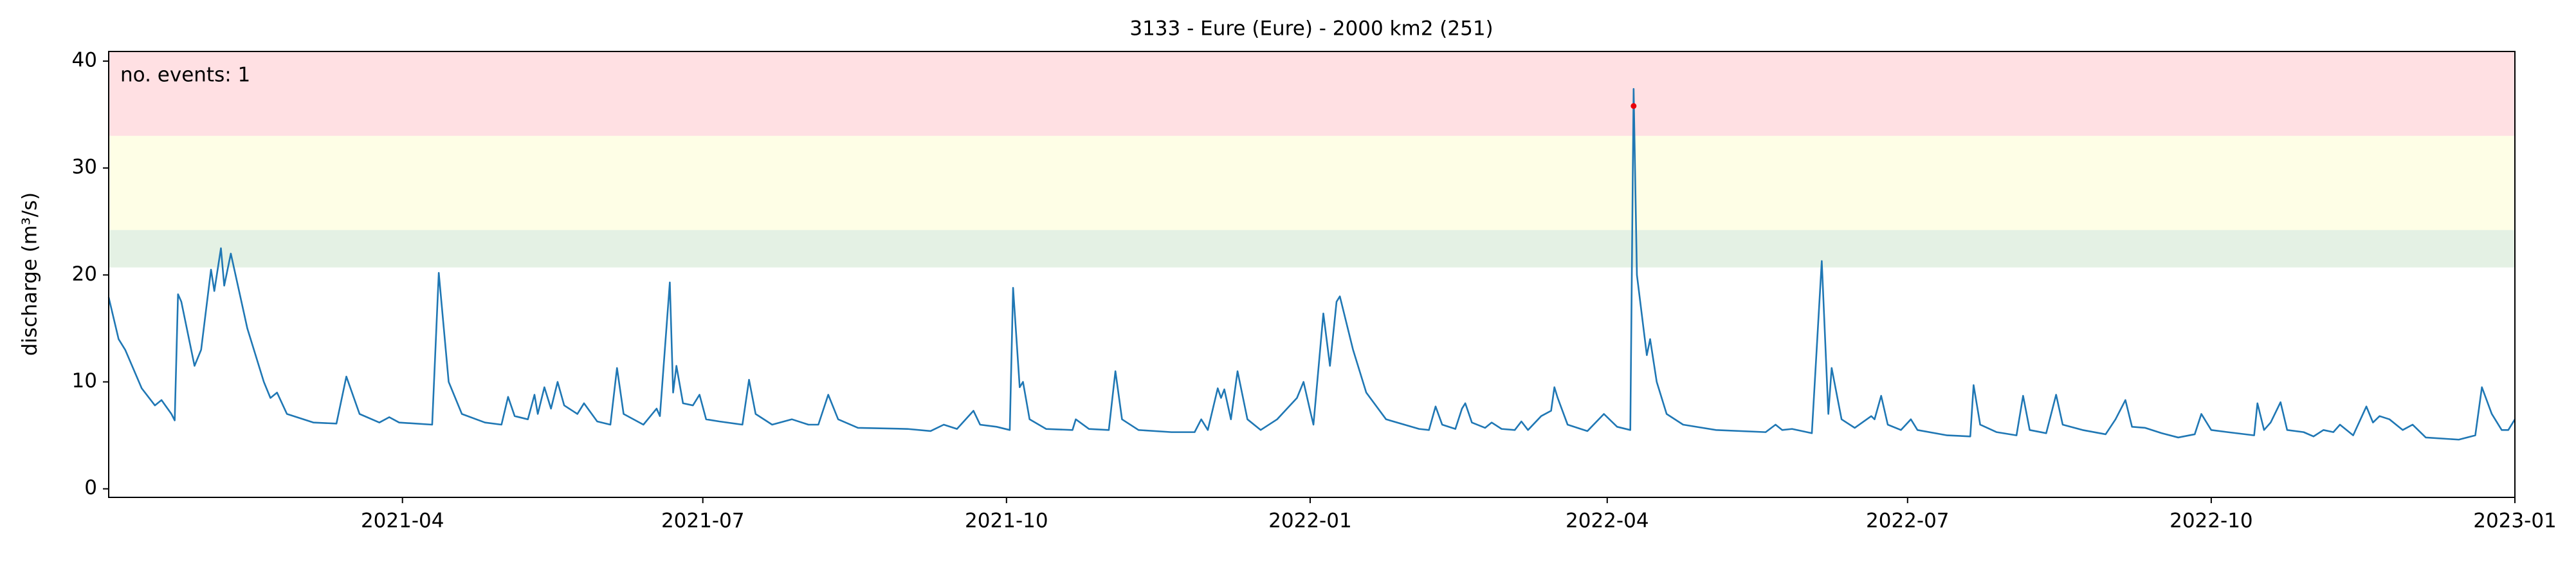 The image size is (2576, 563). What do you see at coordinates (1634, 106) in the screenshot?
I see `event-point` at bounding box center [1634, 106].